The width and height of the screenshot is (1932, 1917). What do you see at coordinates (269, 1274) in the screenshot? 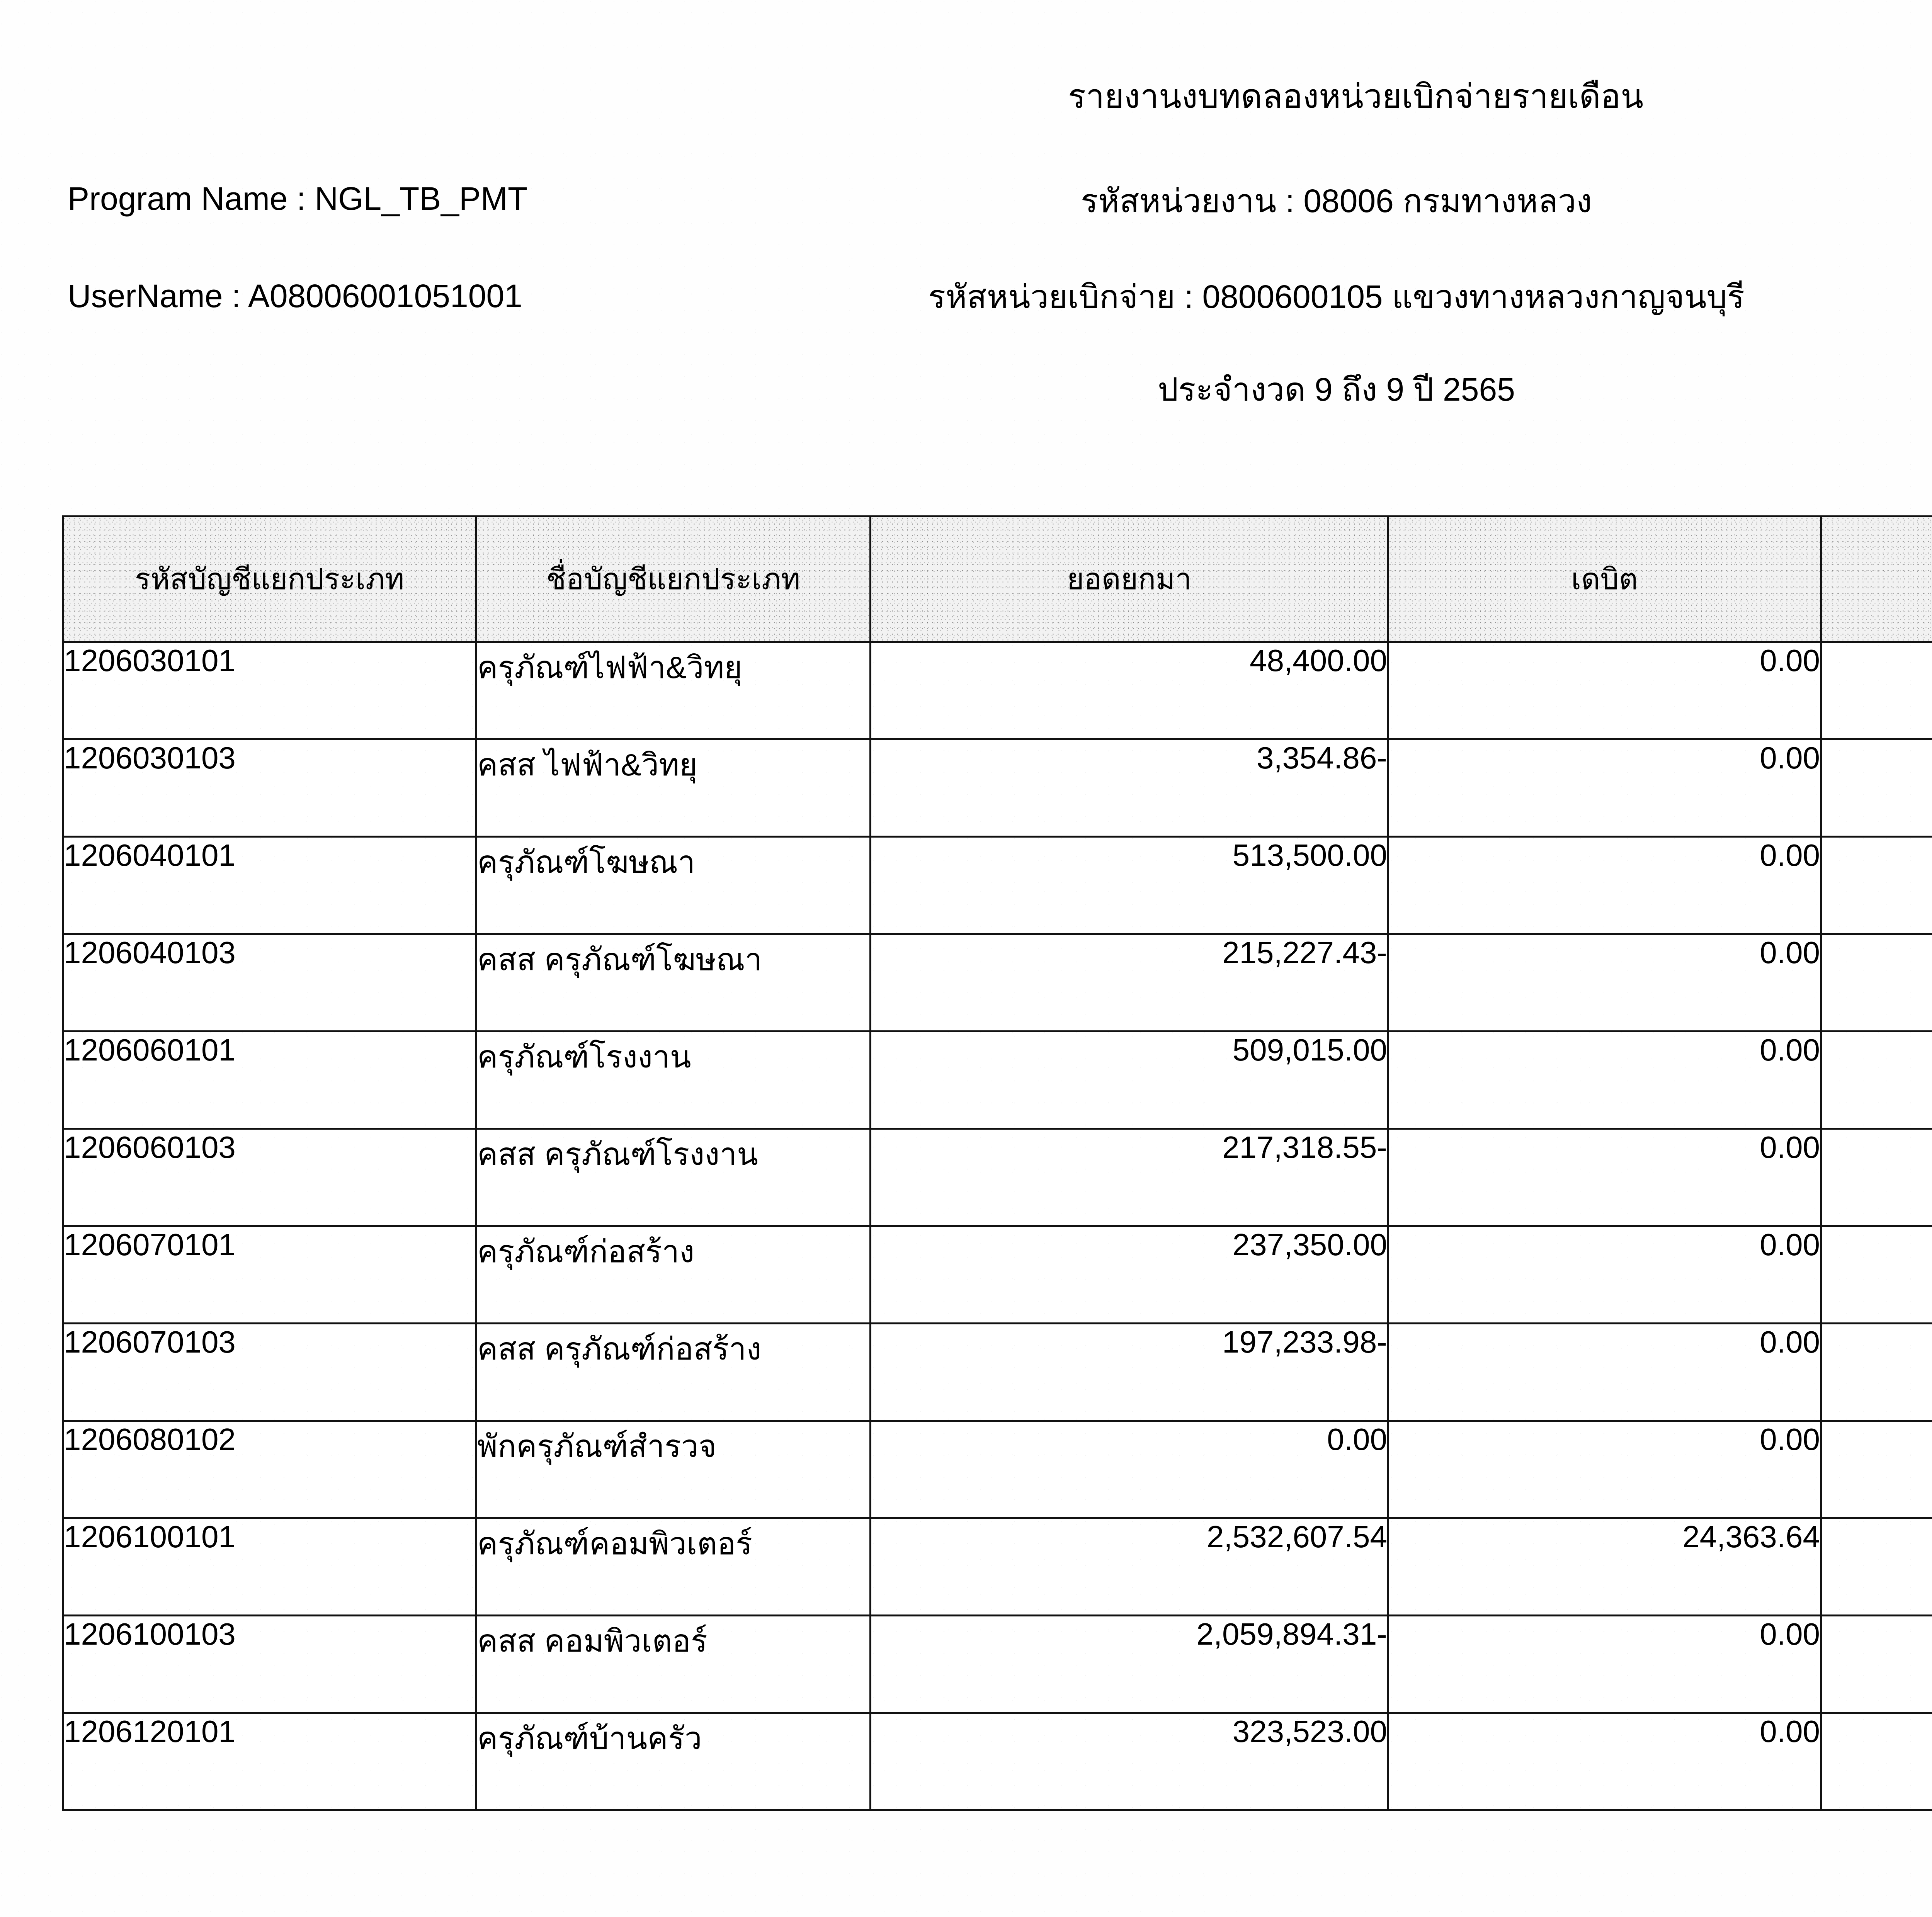
I see `cell-account-code: 1206070101` at bounding box center [269, 1274].